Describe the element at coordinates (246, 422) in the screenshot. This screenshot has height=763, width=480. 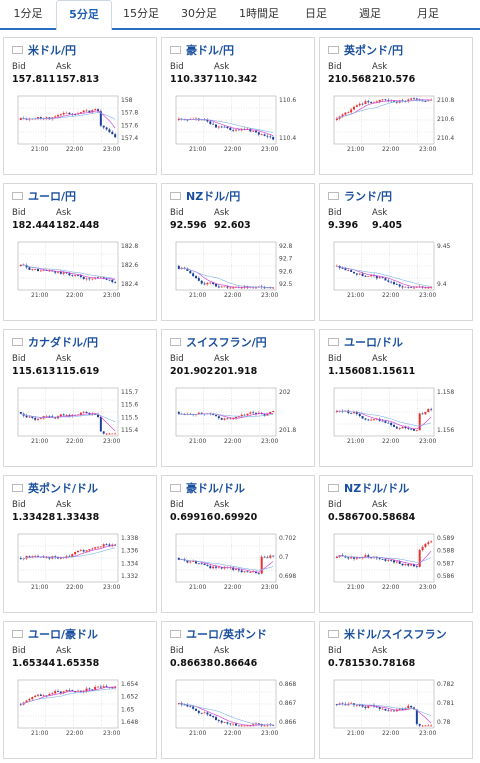
I see `chart-container: 202 201.8 21:00 22:00 23:00` at that location.